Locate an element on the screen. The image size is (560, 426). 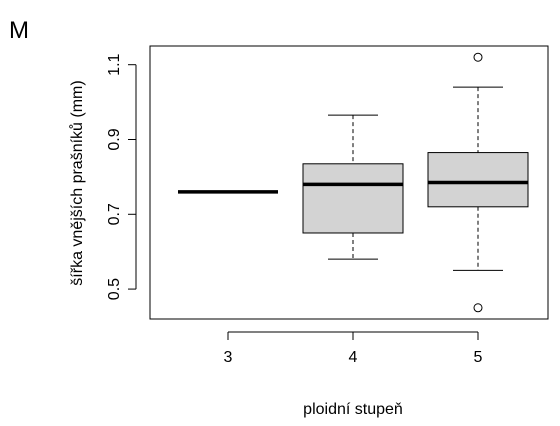
y-tick-label: 0.9 is located at coordinates (114, 139).